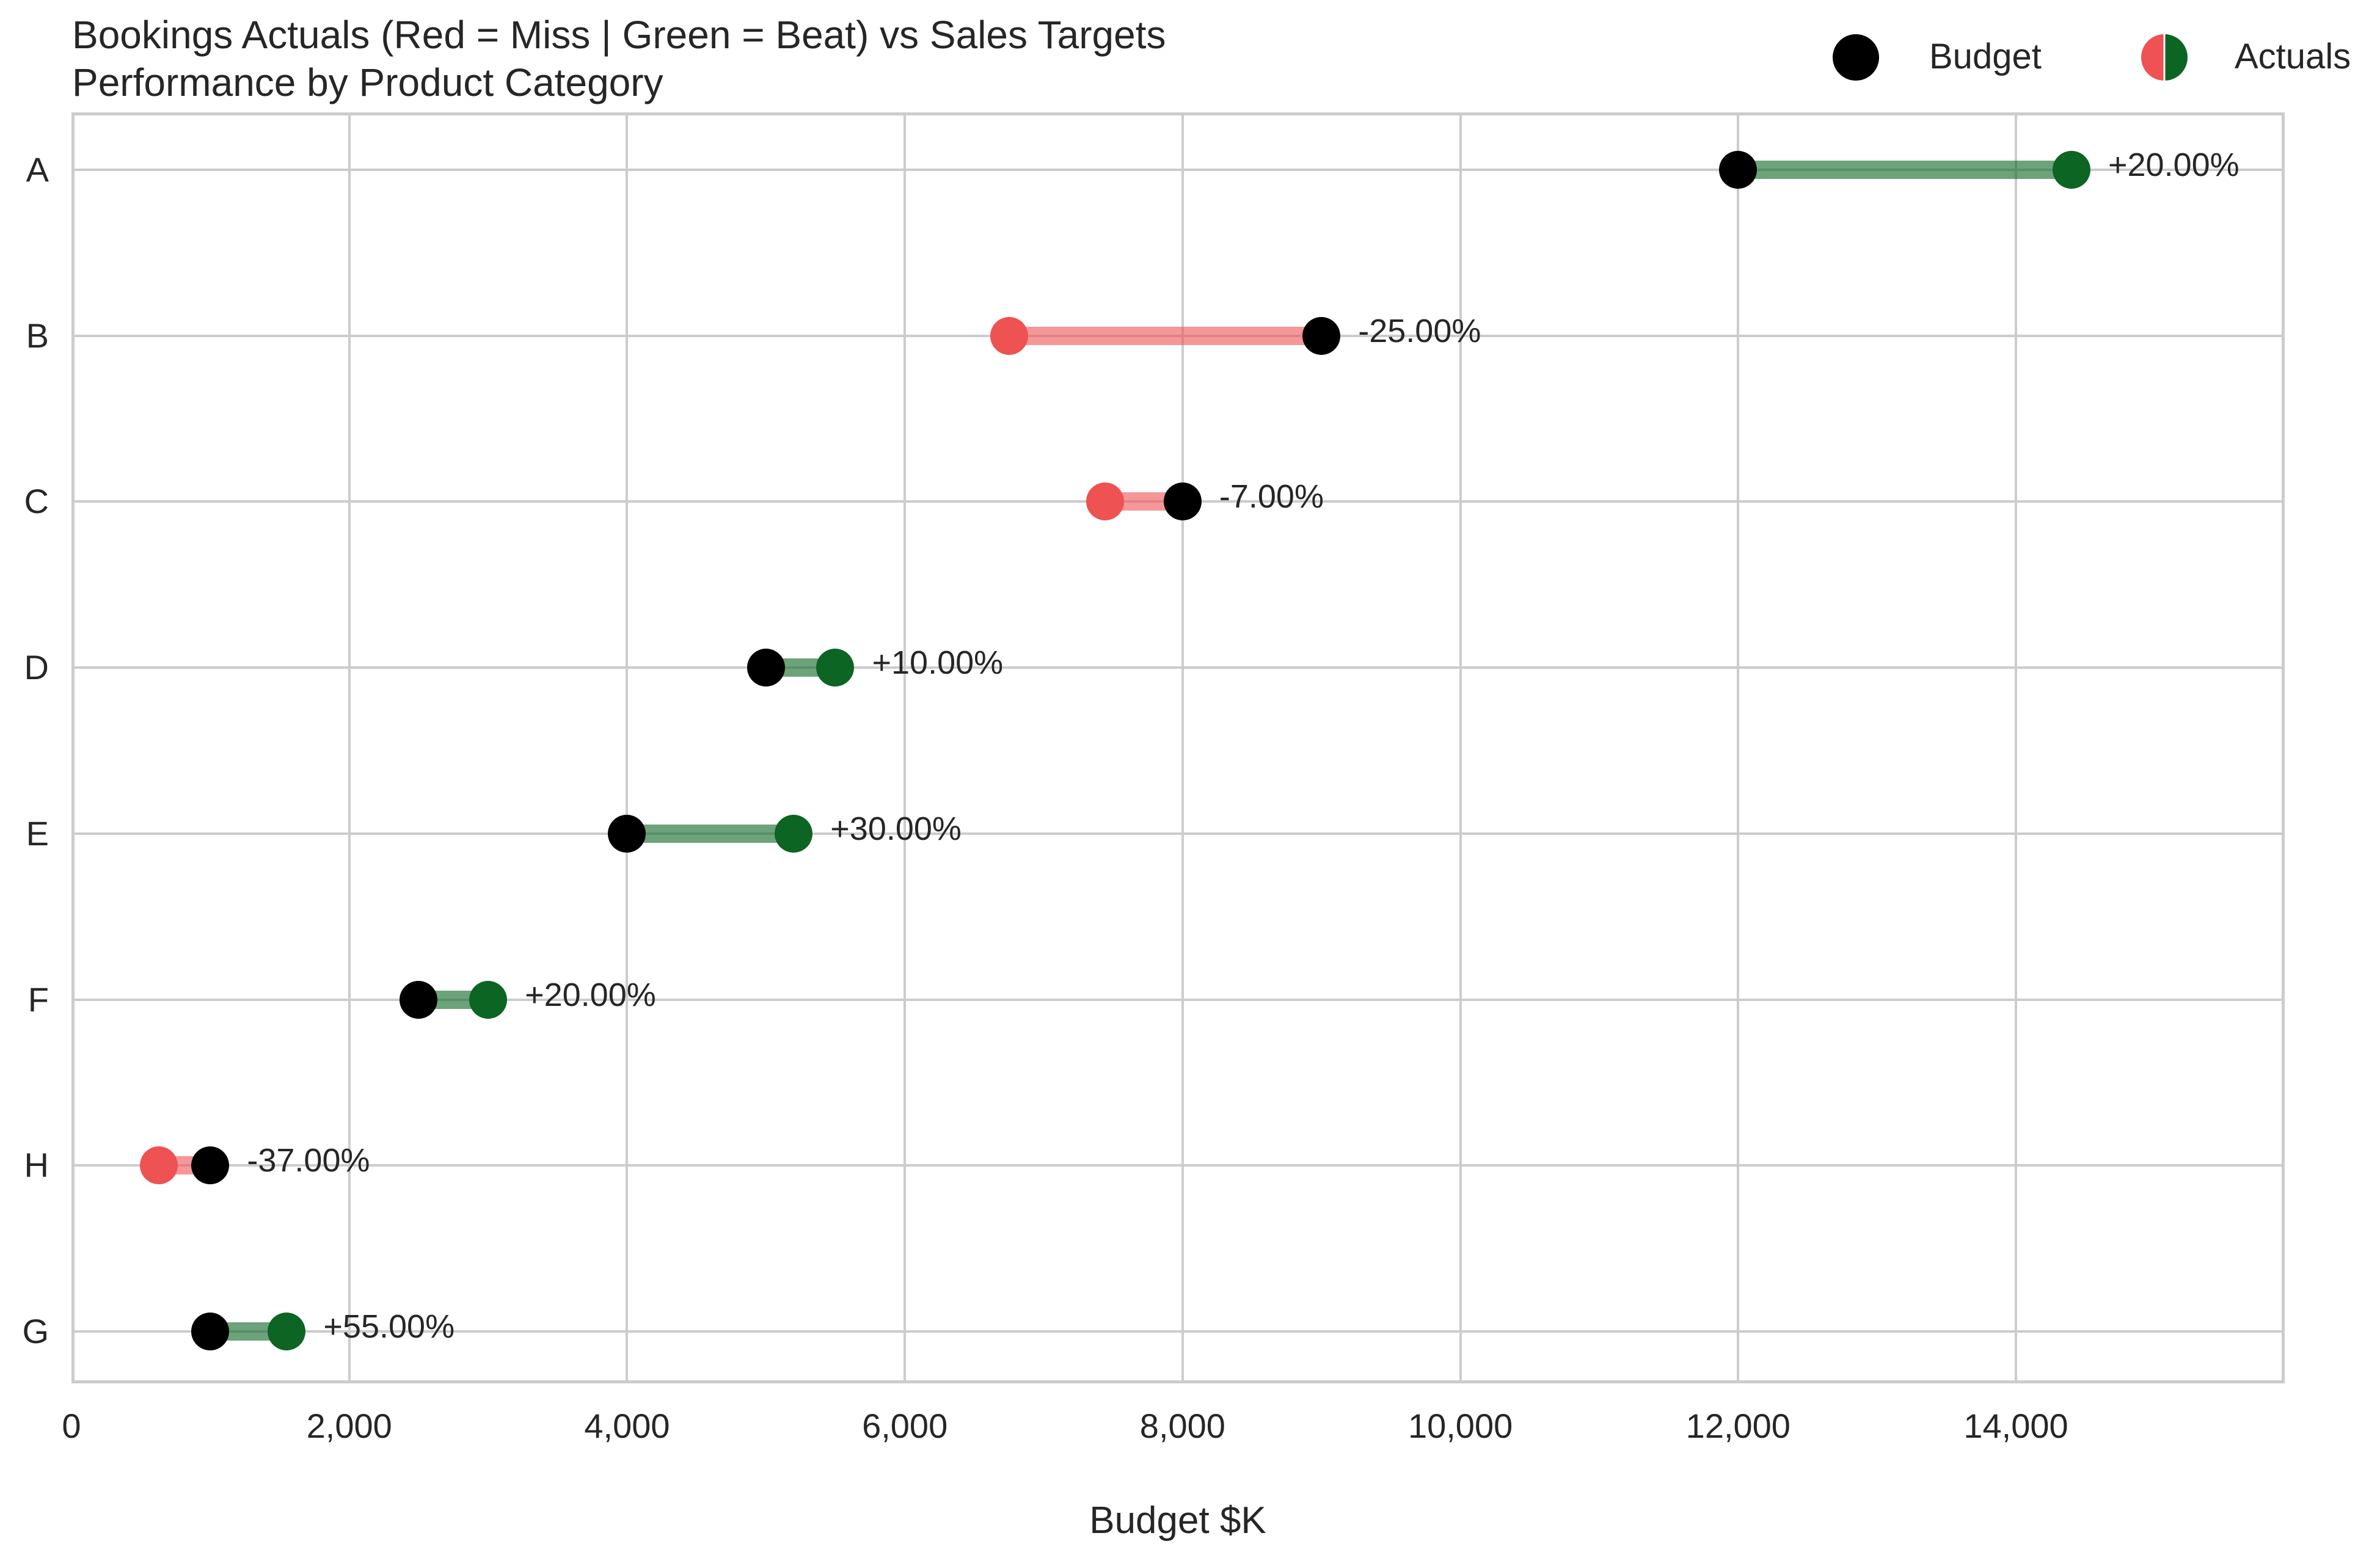  What do you see at coordinates (1182, 1426) in the screenshot?
I see `x-tick-label: 8,000` at bounding box center [1182, 1426].